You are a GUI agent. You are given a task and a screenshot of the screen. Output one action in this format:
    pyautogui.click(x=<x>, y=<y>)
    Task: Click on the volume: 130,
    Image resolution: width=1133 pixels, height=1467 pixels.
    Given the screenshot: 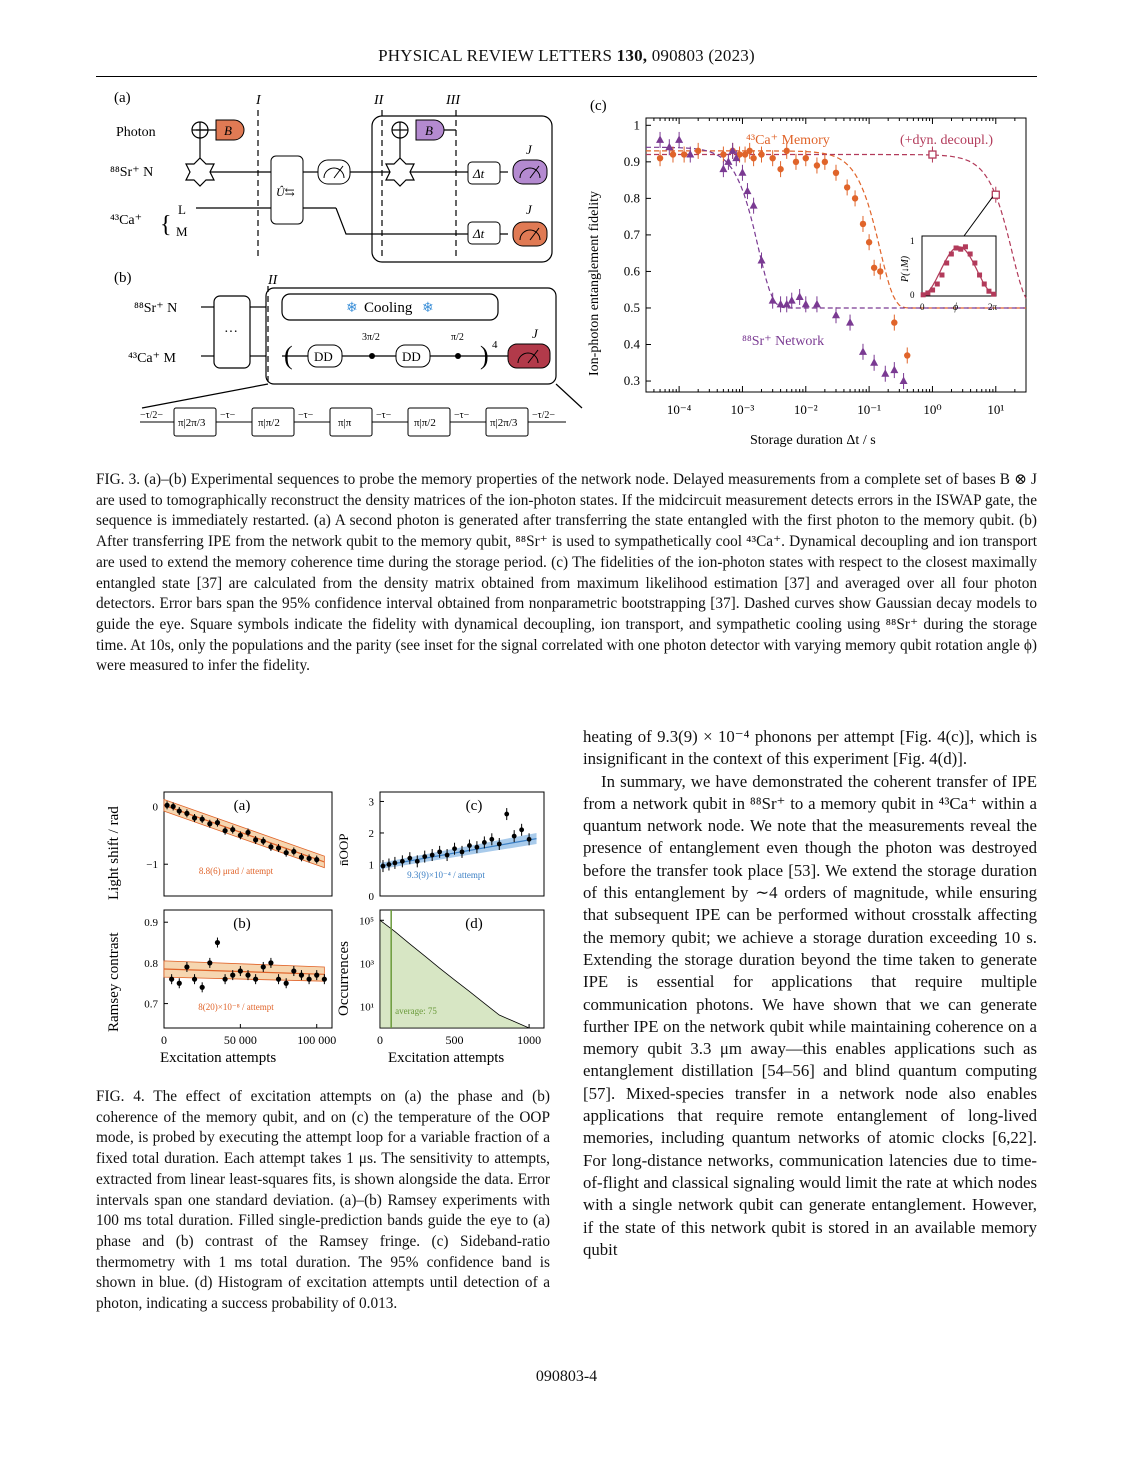 What is the action you would take?
    pyautogui.click(x=632, y=55)
    